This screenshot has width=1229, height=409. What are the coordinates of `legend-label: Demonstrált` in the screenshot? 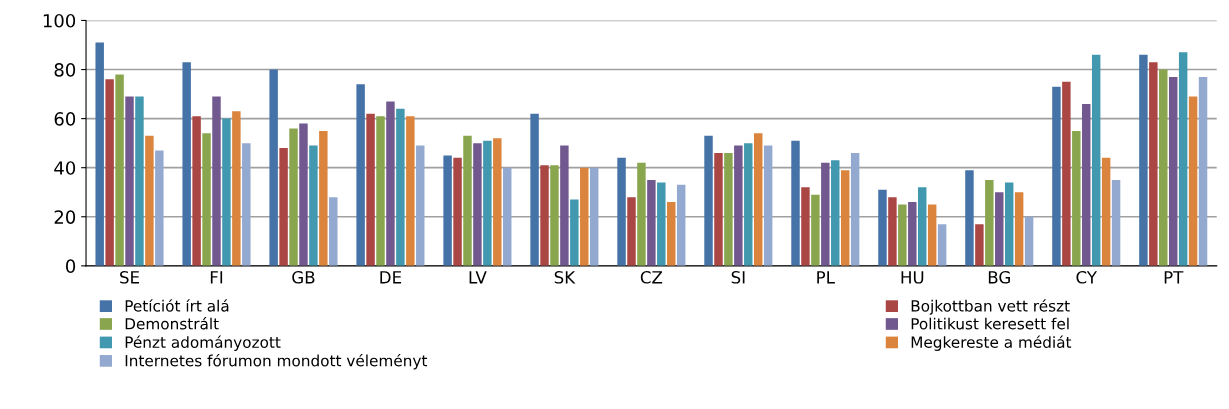 It's located at (172, 323).